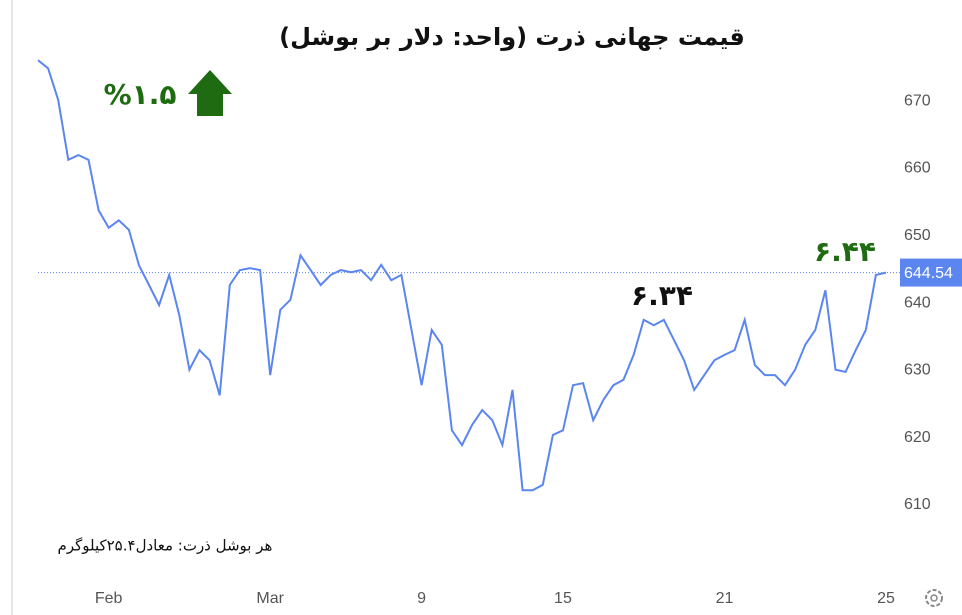 This screenshot has height=615, width=962. What do you see at coordinates (662, 295) in the screenshot?
I see `annotation: ۶.۳۴` at bounding box center [662, 295].